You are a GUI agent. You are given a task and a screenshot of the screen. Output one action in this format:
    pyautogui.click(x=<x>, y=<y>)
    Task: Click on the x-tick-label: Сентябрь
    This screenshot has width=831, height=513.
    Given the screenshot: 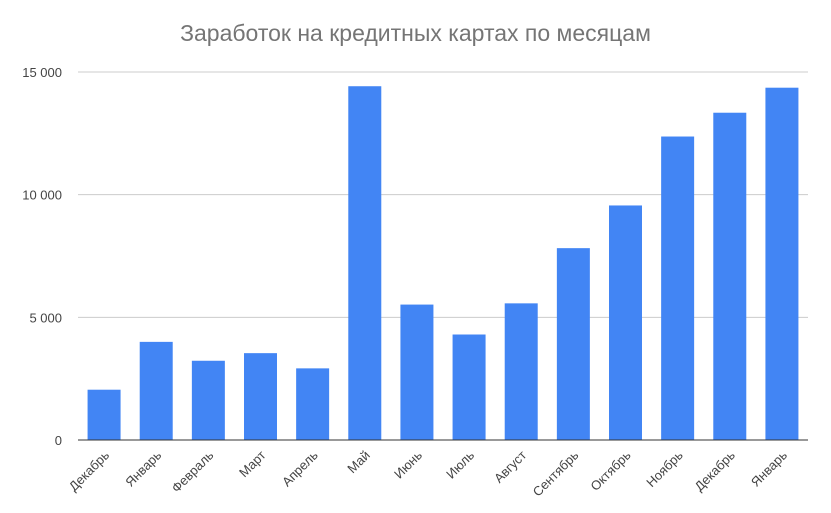 What is the action you would take?
    pyautogui.click(x=556, y=473)
    